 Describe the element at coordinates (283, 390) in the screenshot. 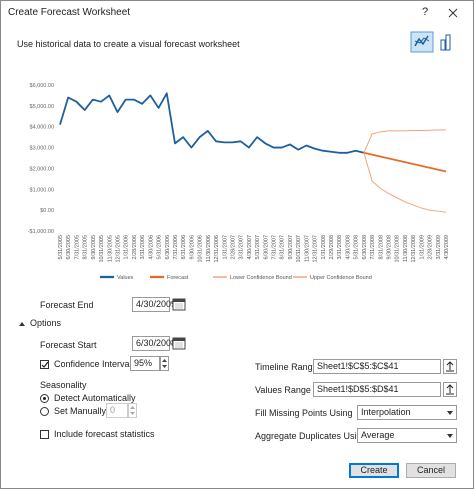

I see `values-label: Values Range` at that location.